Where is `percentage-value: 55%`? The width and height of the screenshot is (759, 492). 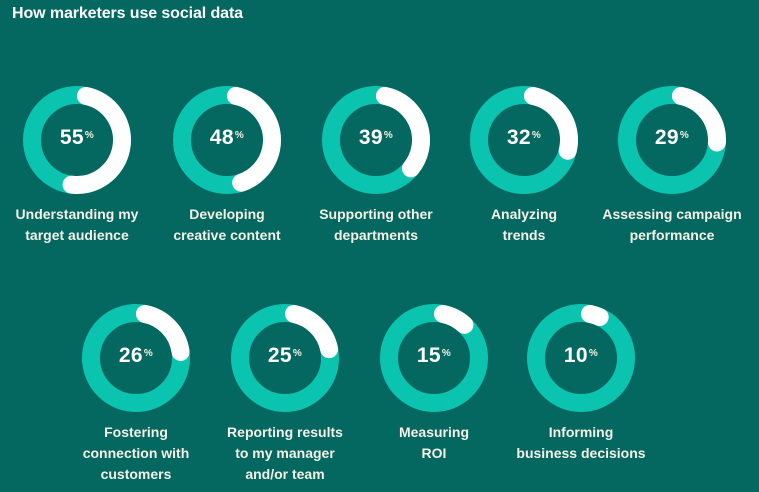
percentage-value: 55% is located at coordinates (78, 138).